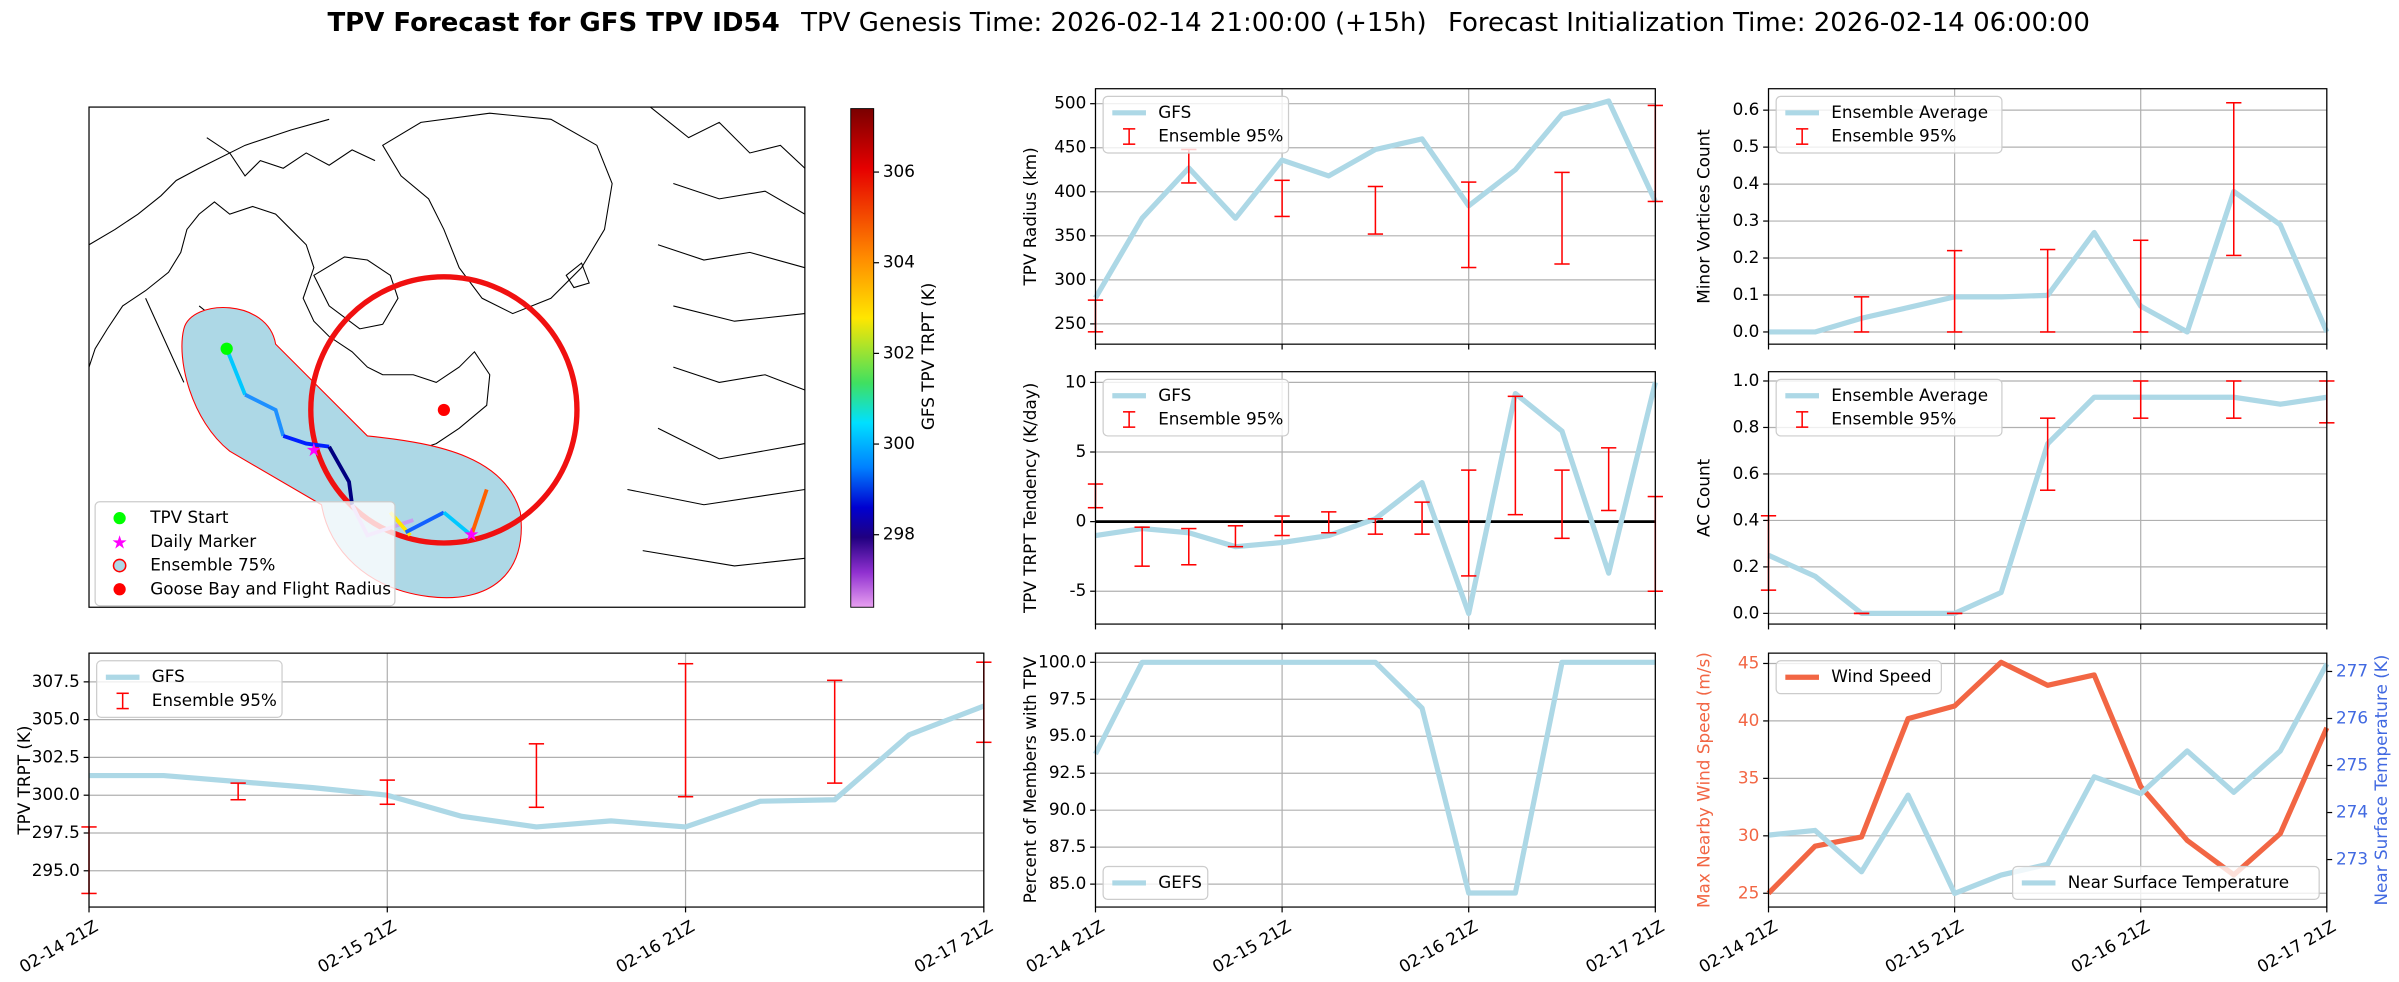  What do you see at coordinates (2352, 717) in the screenshot?
I see `y2-tick-label: 276` at bounding box center [2352, 717].